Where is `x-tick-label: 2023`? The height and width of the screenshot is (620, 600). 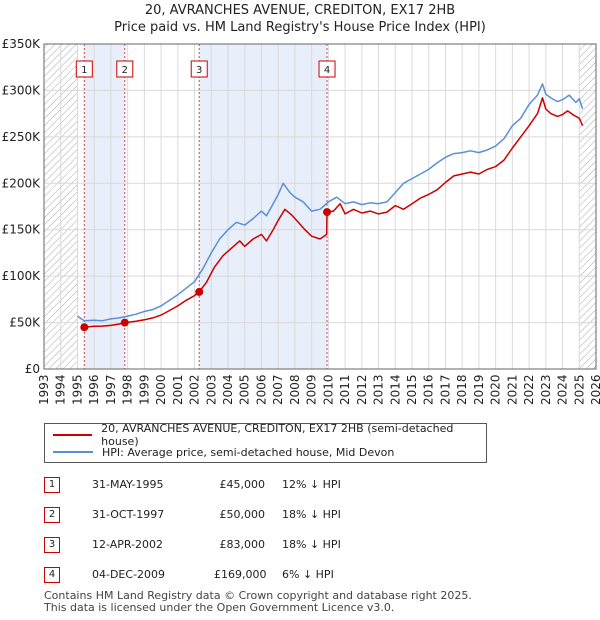
x-tick-label: 2023 is located at coordinates (546, 389).